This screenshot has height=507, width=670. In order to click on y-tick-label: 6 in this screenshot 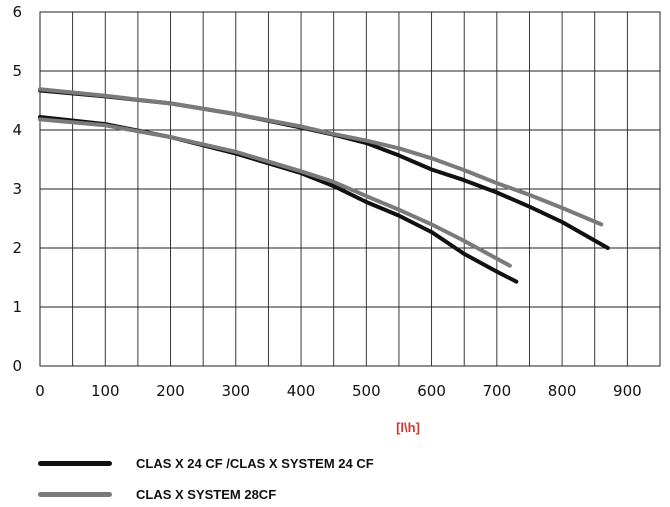, I will do `click(17, 12)`.